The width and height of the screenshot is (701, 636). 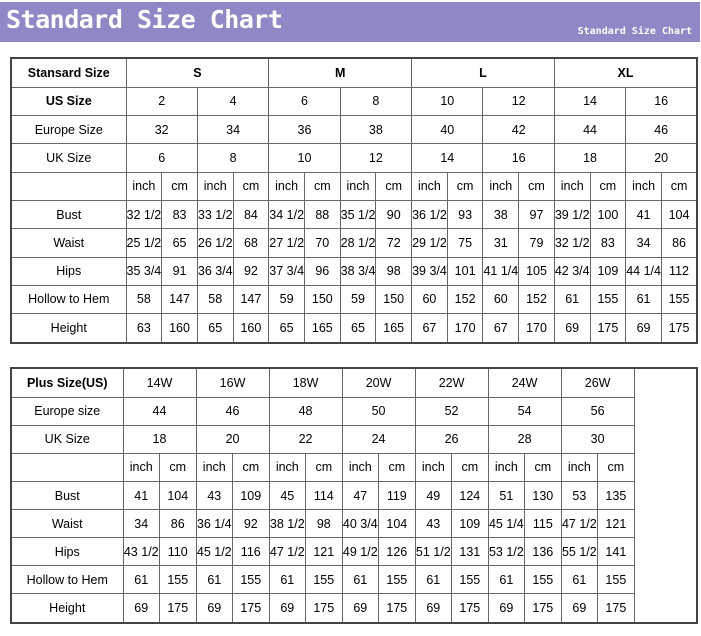 I want to click on size-cell: 20W, so click(x=378, y=382).